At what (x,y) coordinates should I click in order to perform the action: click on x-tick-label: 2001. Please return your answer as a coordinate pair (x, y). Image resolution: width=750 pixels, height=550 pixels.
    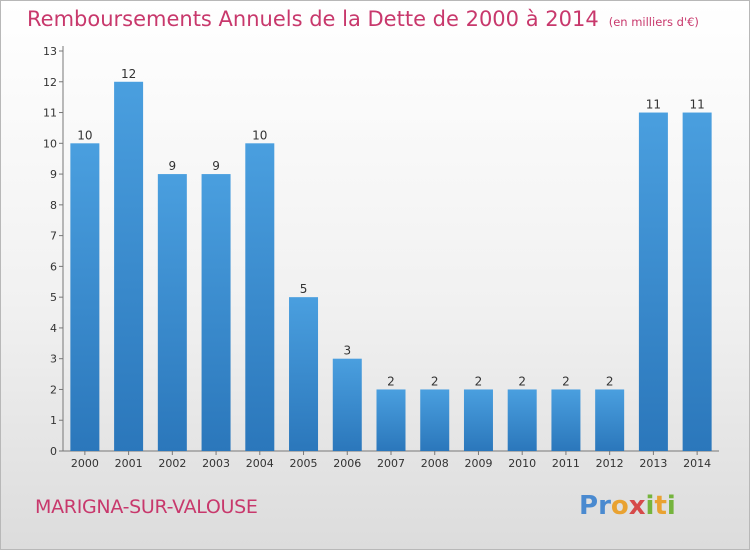
    Looking at the image, I should click on (129, 463).